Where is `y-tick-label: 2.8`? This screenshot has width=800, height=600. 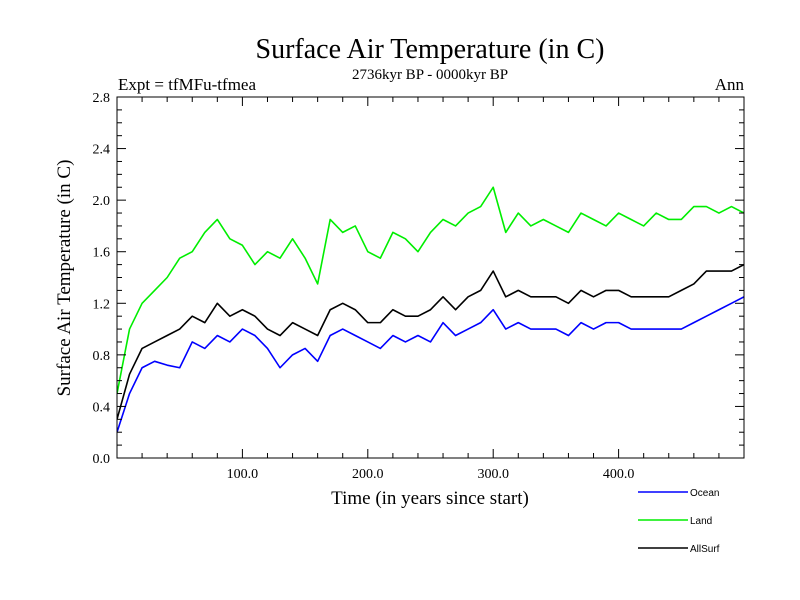 y-tick-label: 2.8 is located at coordinates (102, 98).